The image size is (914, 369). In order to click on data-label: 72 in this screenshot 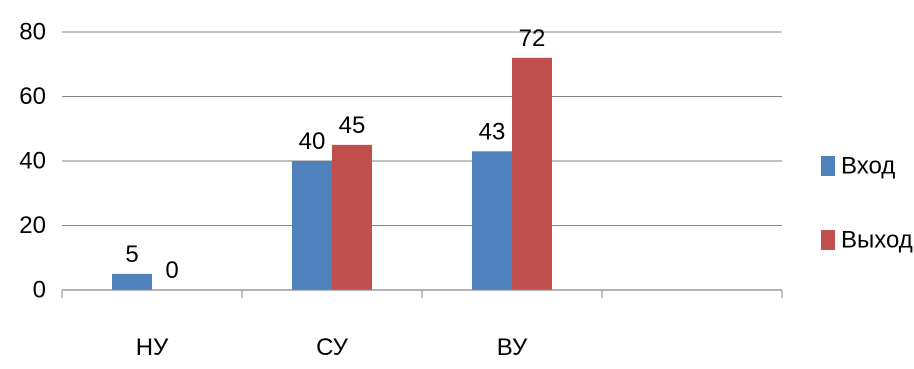, I will do `click(532, 38)`.